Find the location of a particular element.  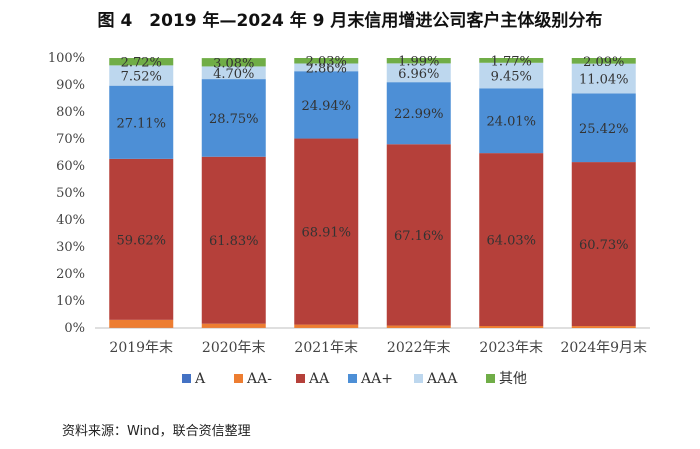

y-tick-label: 90% is located at coordinates (70, 85).